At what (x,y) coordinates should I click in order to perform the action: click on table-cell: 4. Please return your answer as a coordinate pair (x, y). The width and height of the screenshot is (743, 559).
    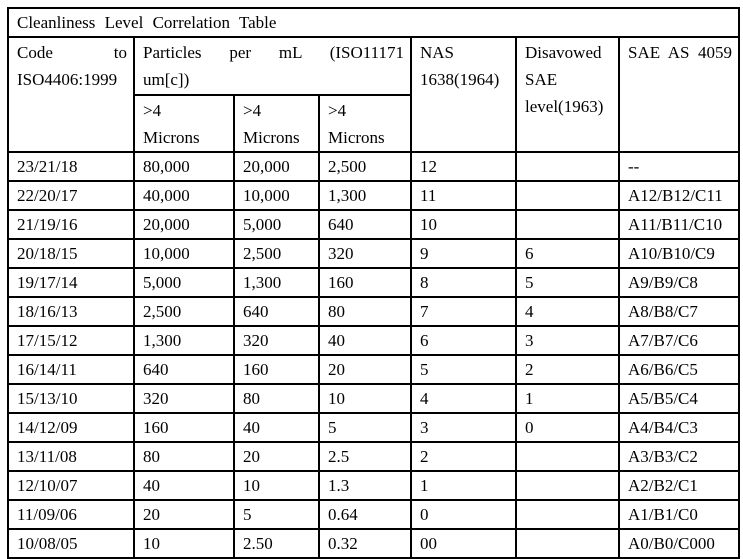
    Looking at the image, I should click on (463, 398).